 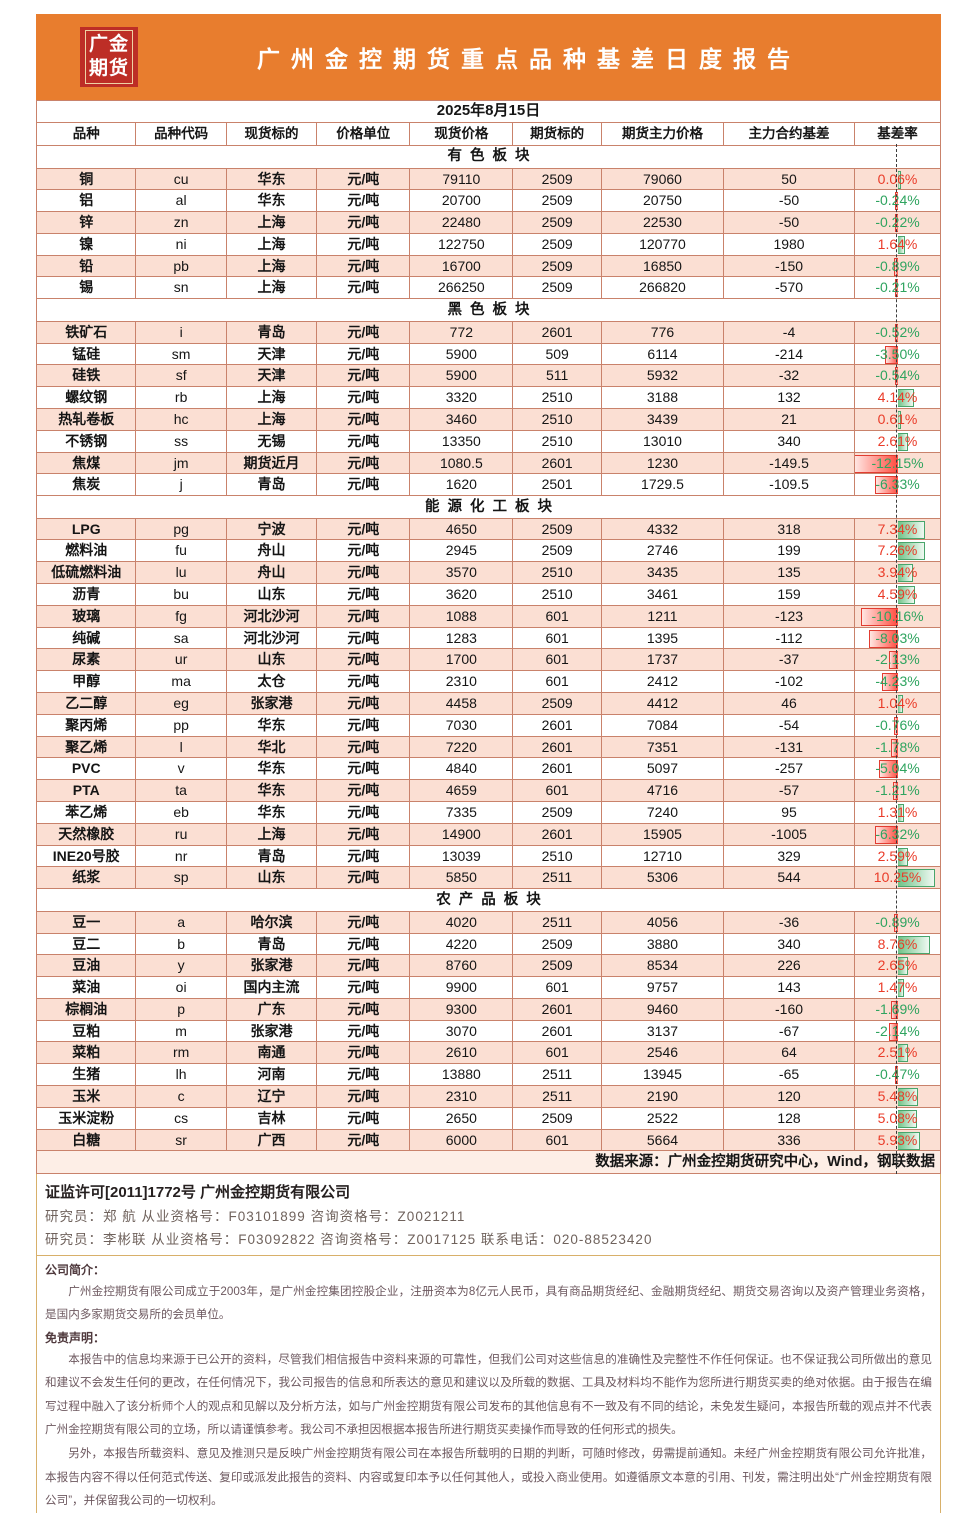 What do you see at coordinates (488, 507) in the screenshot?
I see `section-header-row: 能源化工板块` at bounding box center [488, 507].